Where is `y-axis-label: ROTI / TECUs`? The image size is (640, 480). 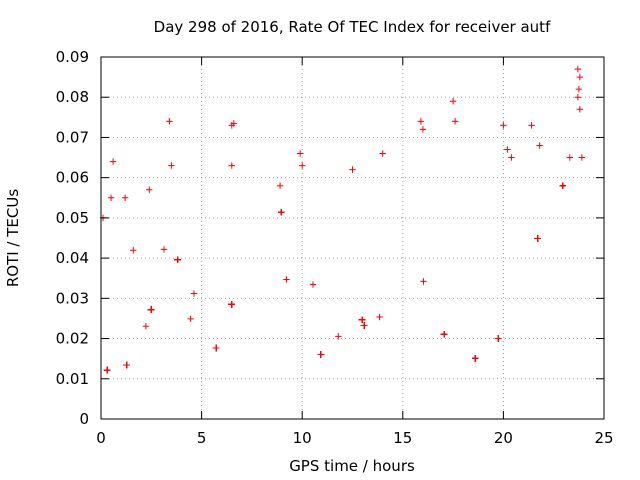
y-axis-label: ROTI / TECUs is located at coordinates (13, 238).